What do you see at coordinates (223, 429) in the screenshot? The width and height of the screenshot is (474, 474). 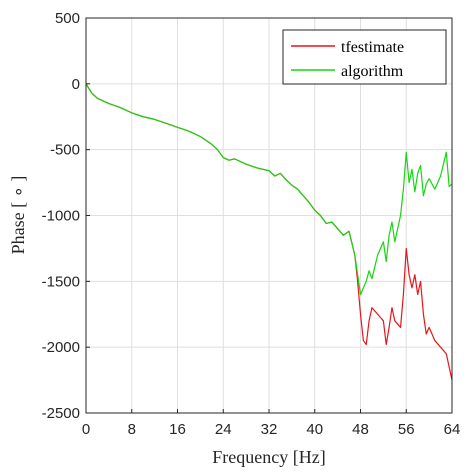 I see `x-tick-label: 24` at bounding box center [223, 429].